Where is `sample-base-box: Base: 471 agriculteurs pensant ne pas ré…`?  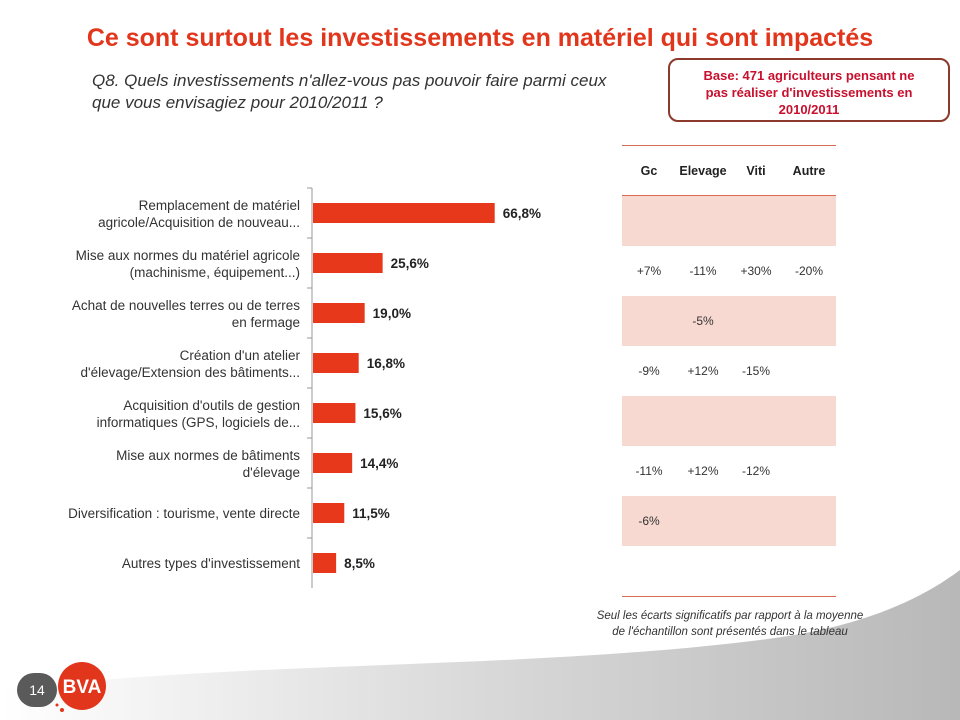
sample-base-box: Base: 471 agriculteurs pensant ne pas ré… is located at coordinates (809, 90).